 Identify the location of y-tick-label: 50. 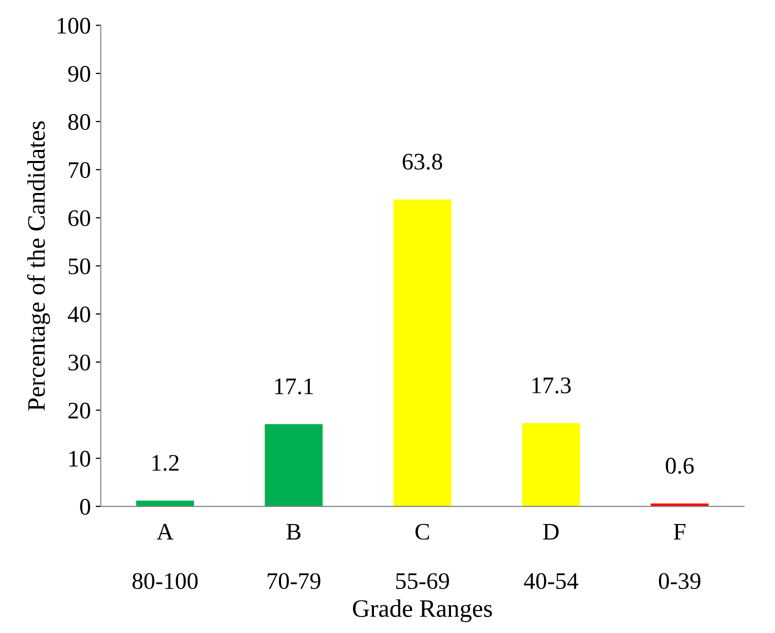
(79, 266).